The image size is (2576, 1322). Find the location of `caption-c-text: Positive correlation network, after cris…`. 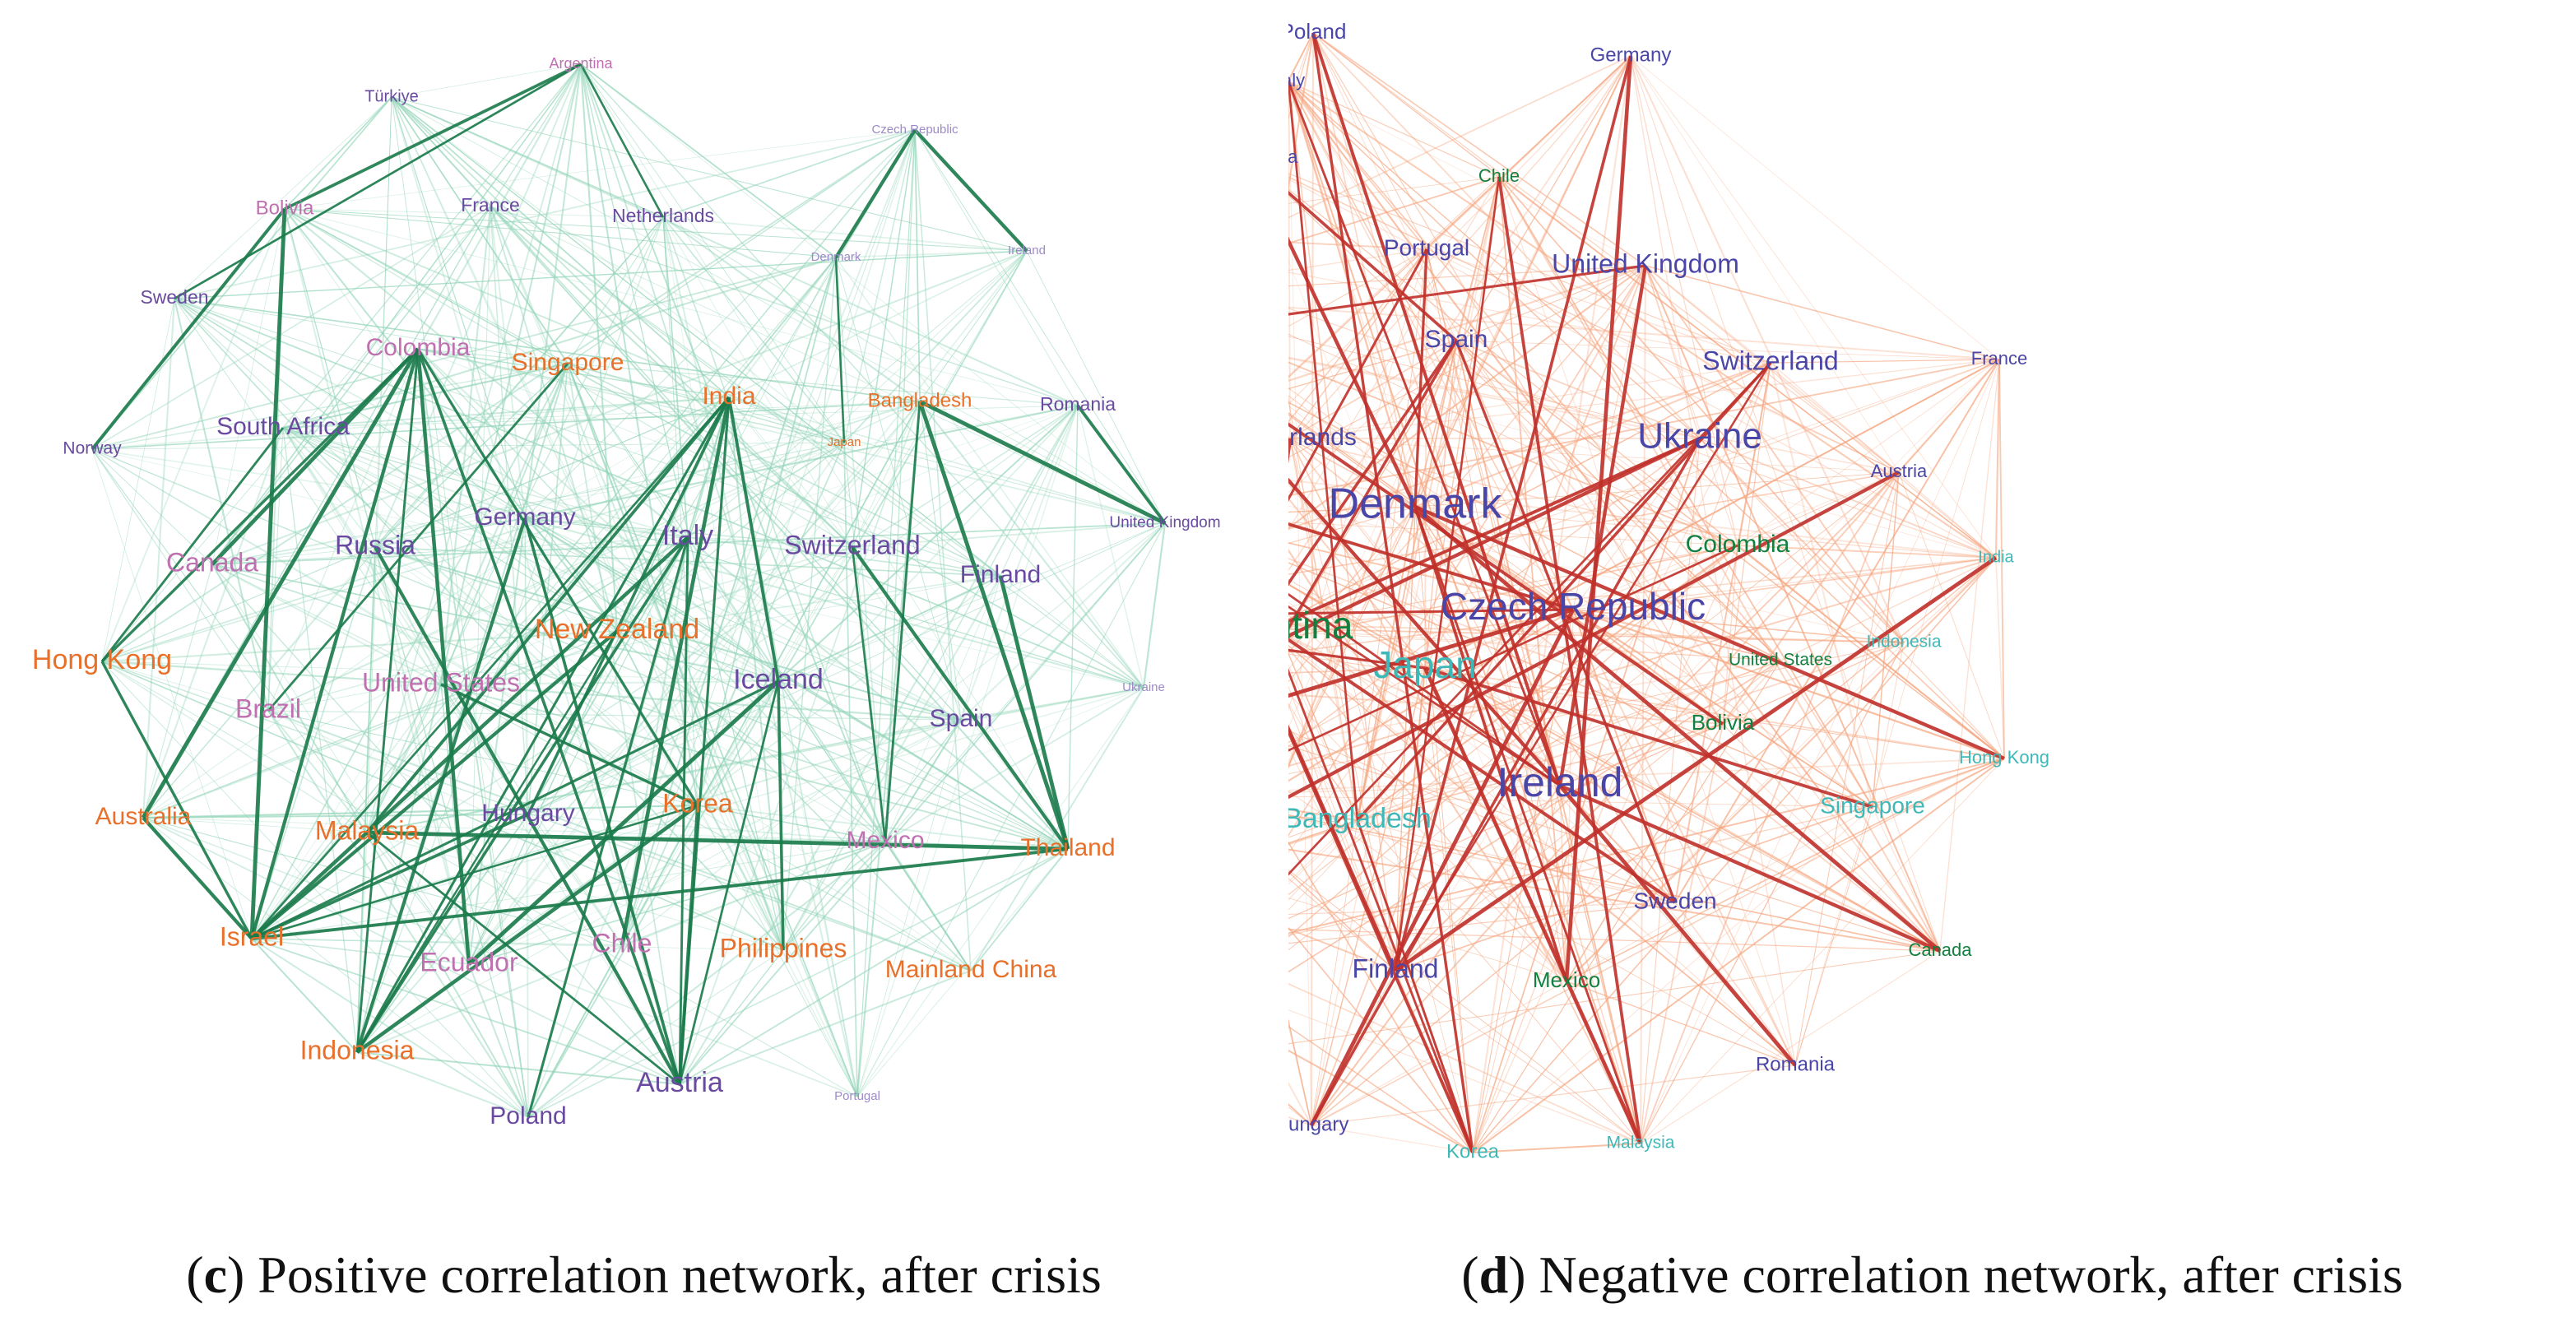

caption-c-text: Positive correlation network, after cris… is located at coordinates (680, 1274).